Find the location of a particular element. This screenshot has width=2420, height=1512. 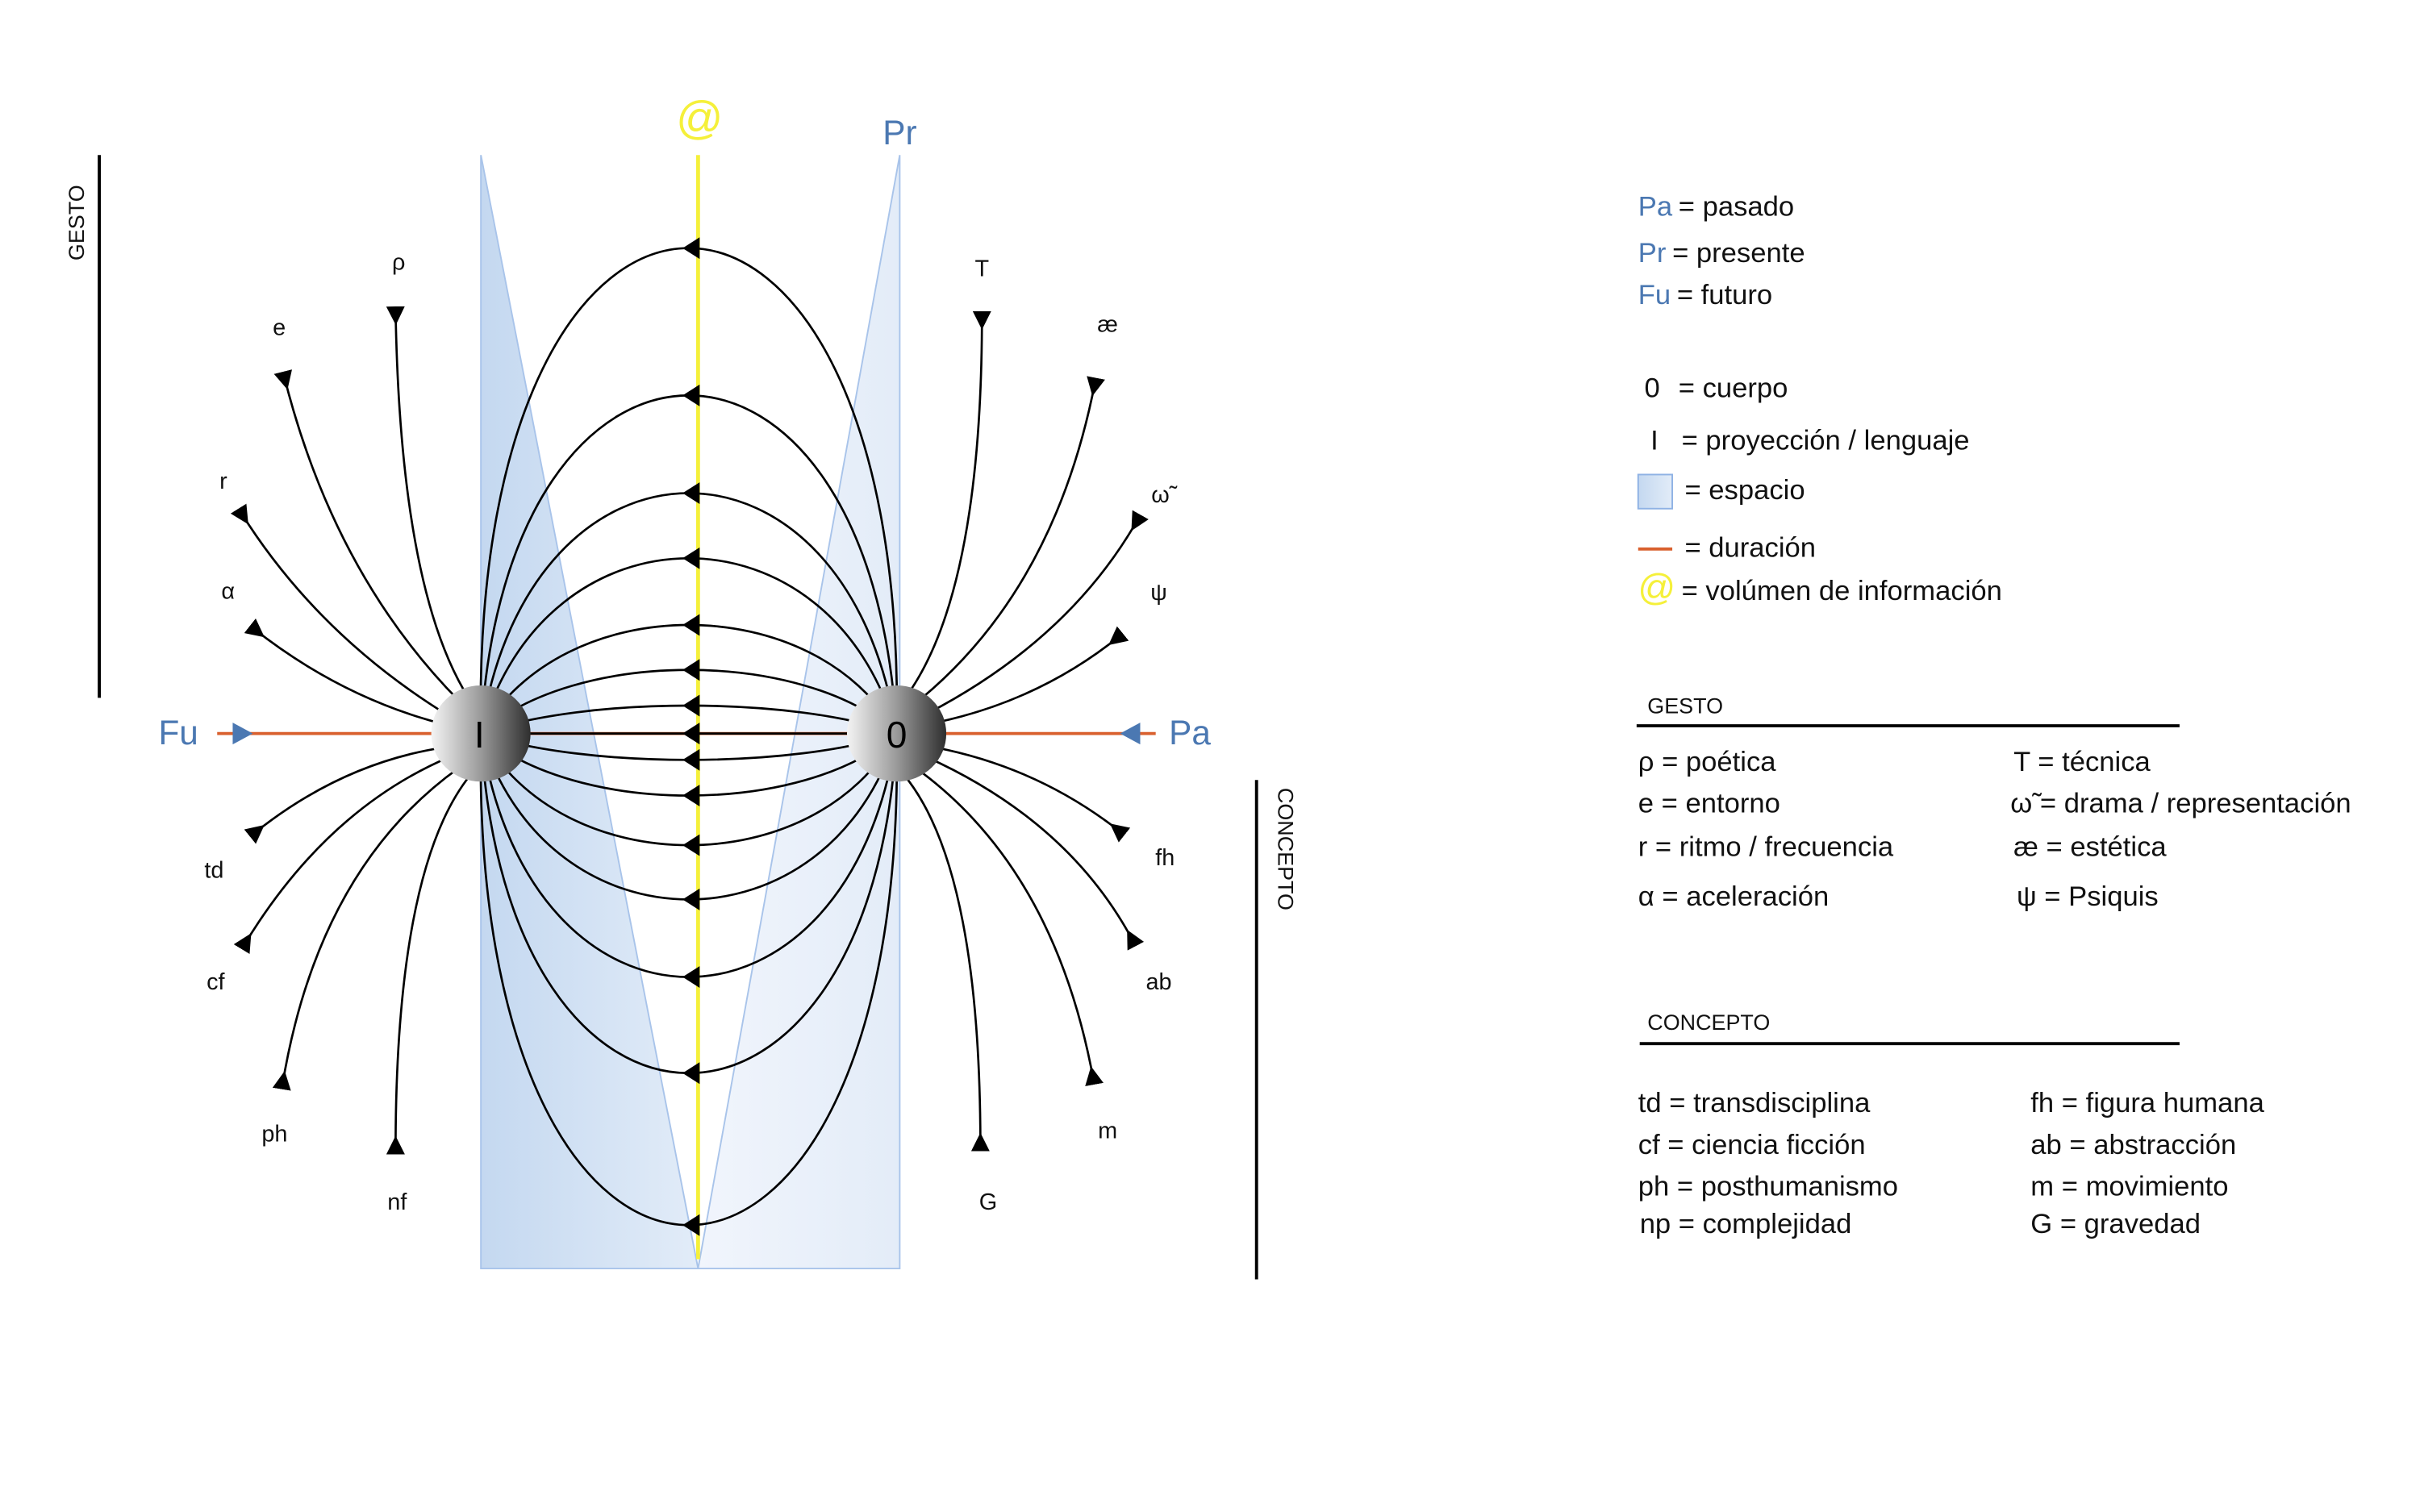

legend-item: Pa = pasado is located at coordinates (1716, 207).